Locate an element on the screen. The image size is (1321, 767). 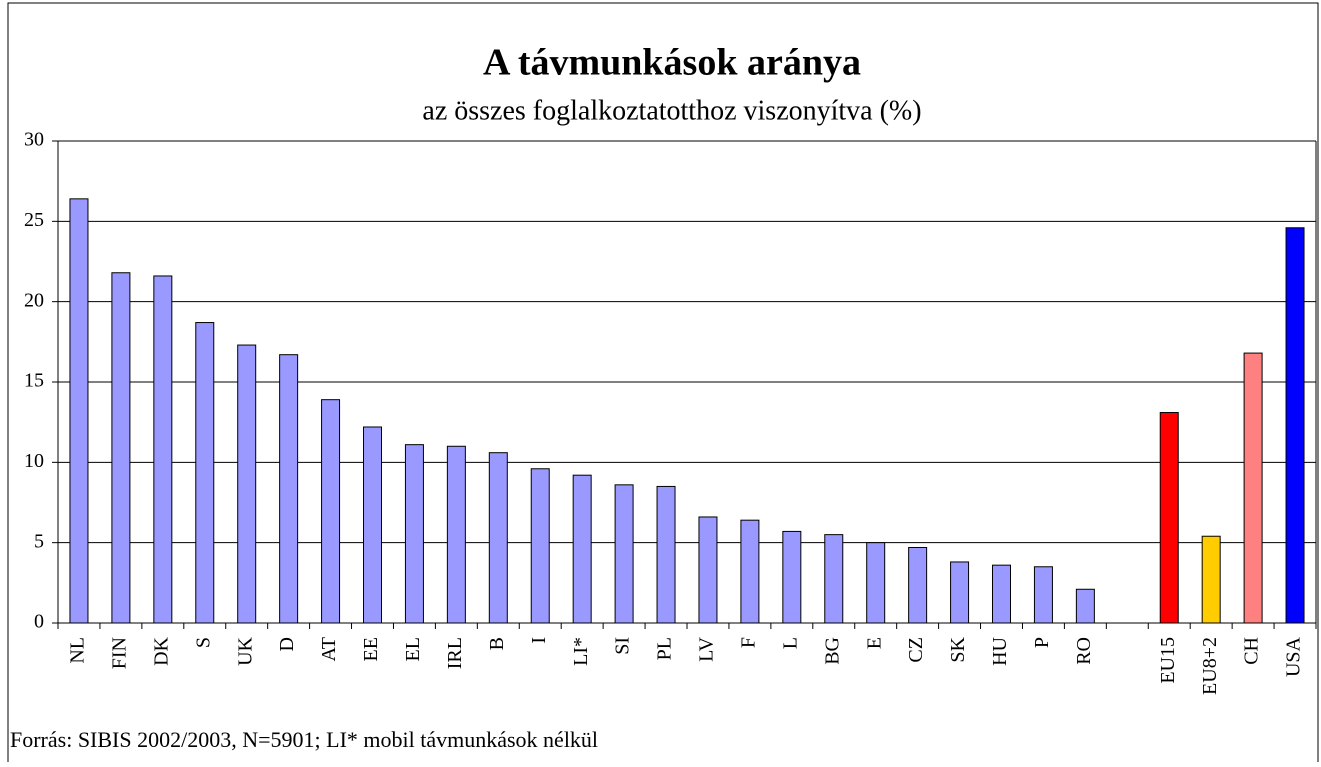
x-tick-label: P is located at coordinates (1042, 642).